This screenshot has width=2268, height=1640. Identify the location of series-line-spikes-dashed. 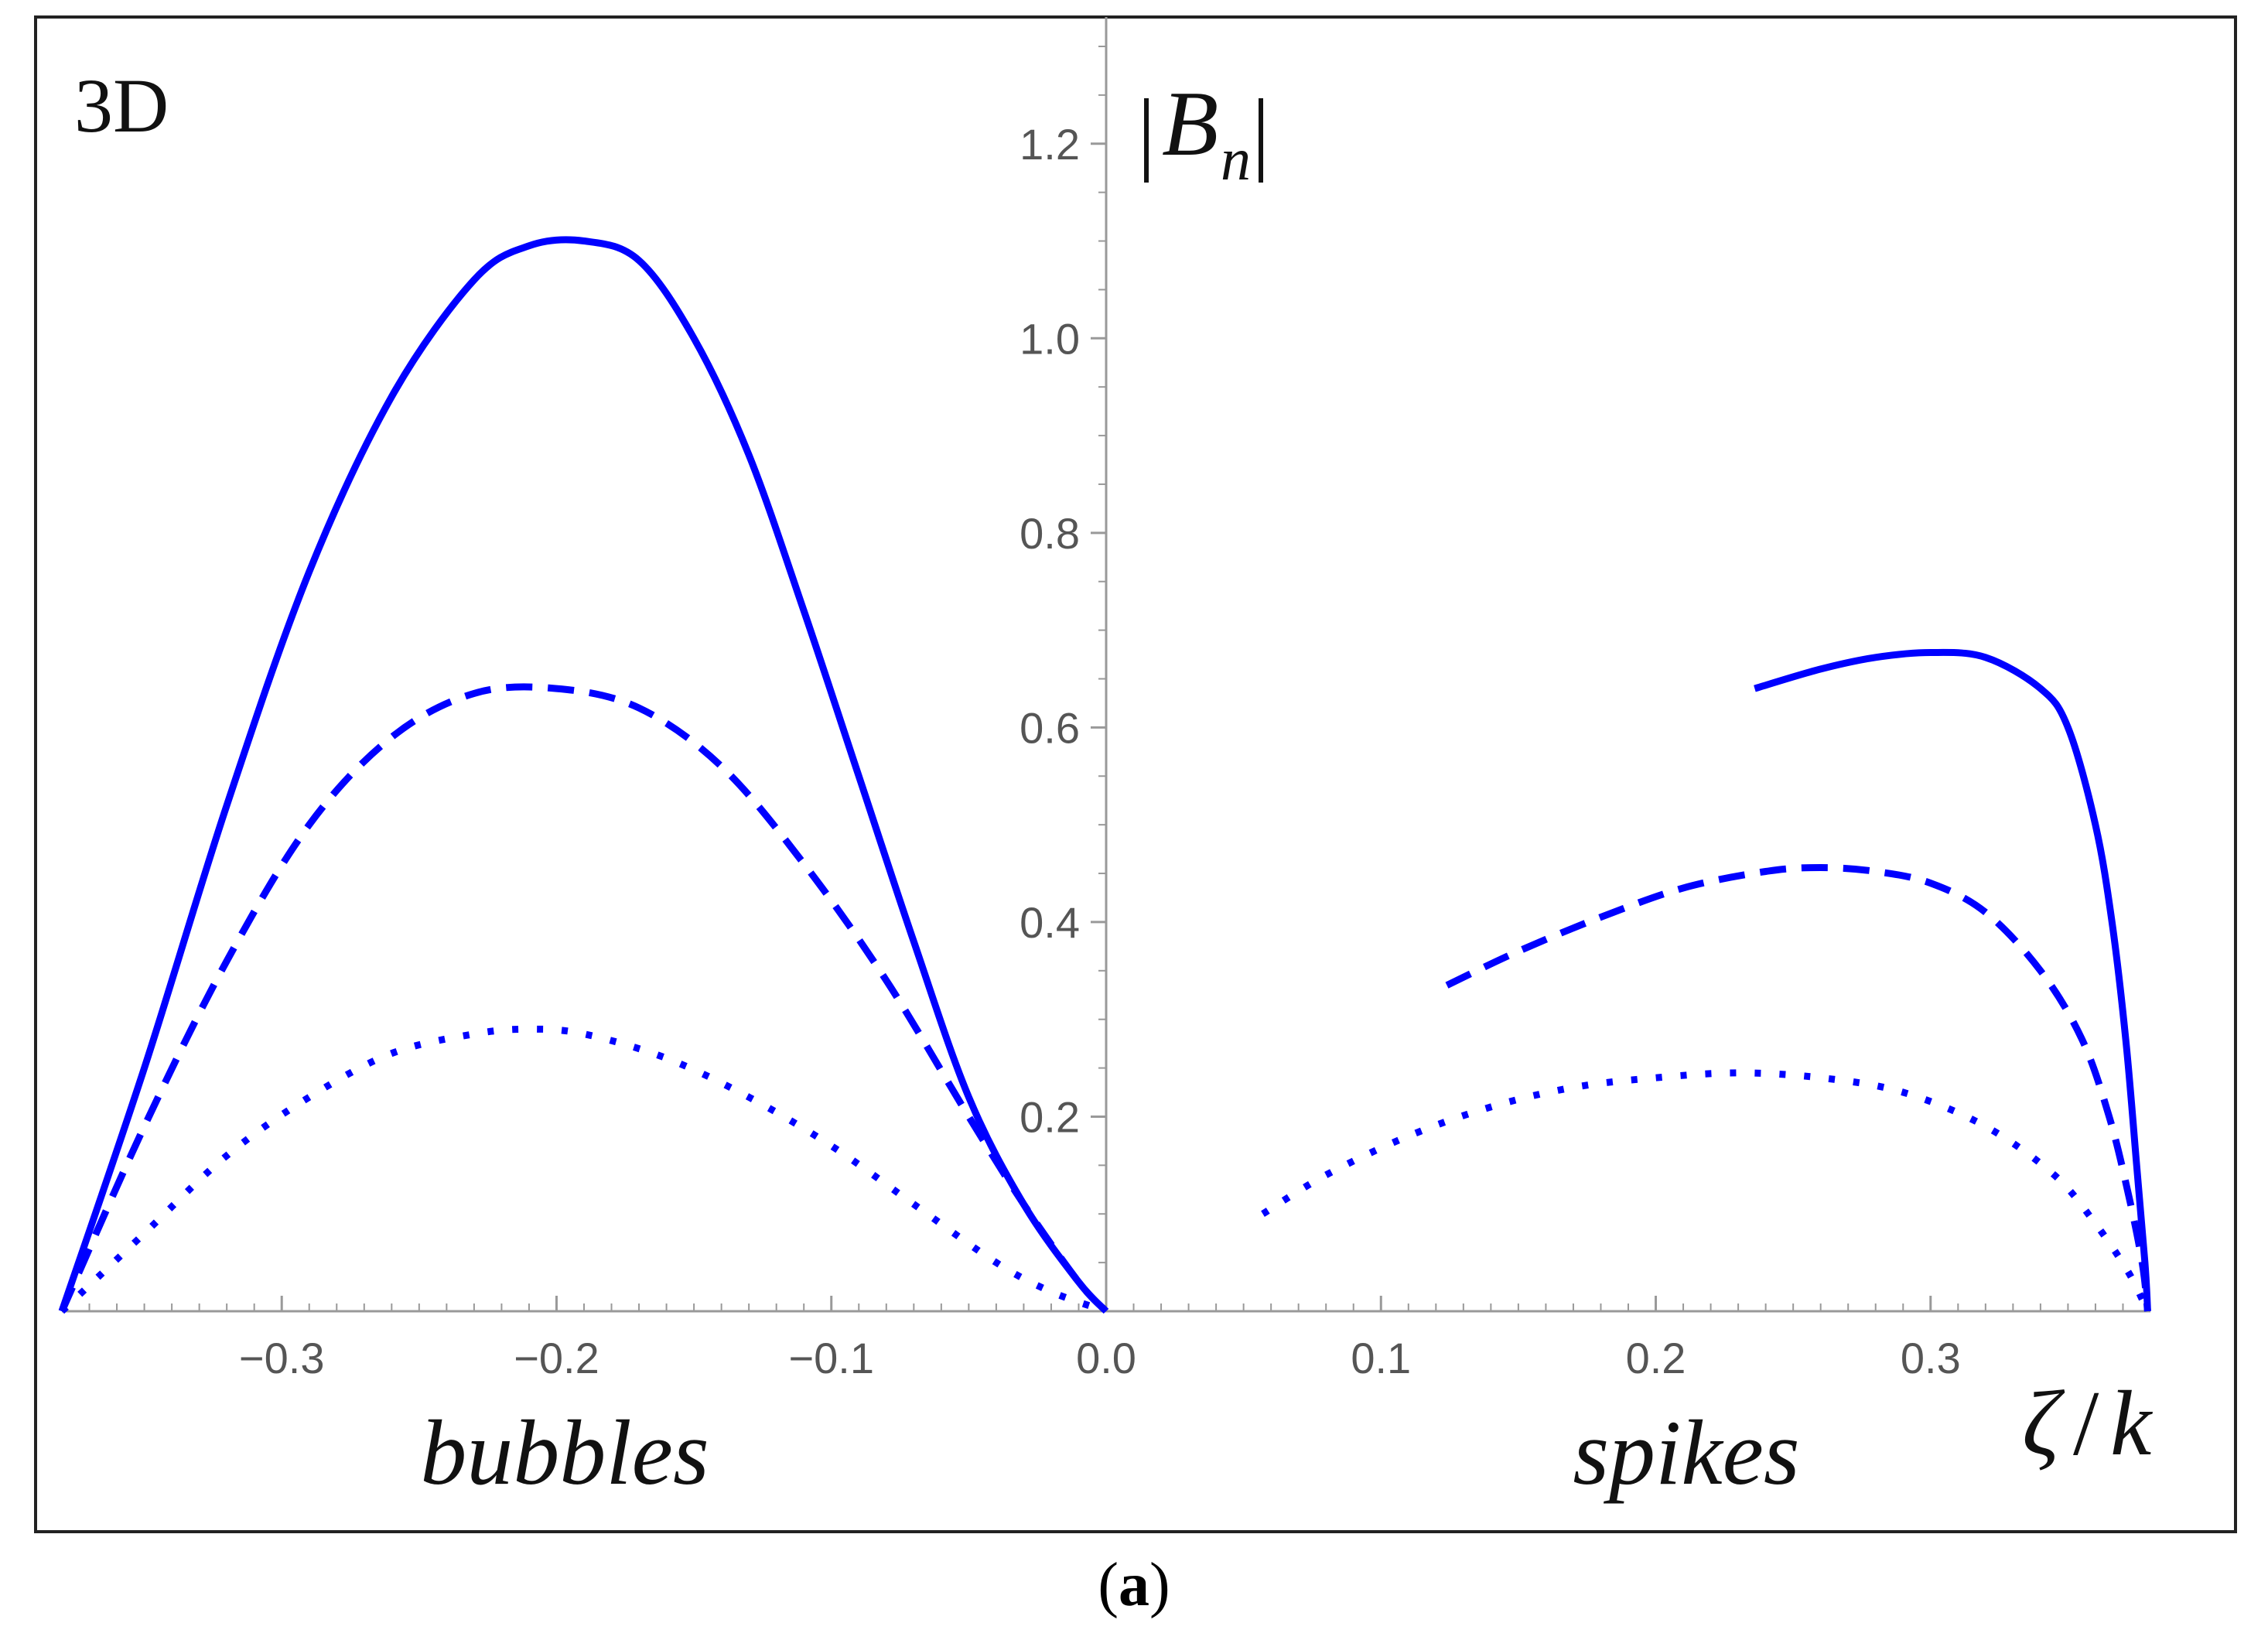
(1798, 1088).